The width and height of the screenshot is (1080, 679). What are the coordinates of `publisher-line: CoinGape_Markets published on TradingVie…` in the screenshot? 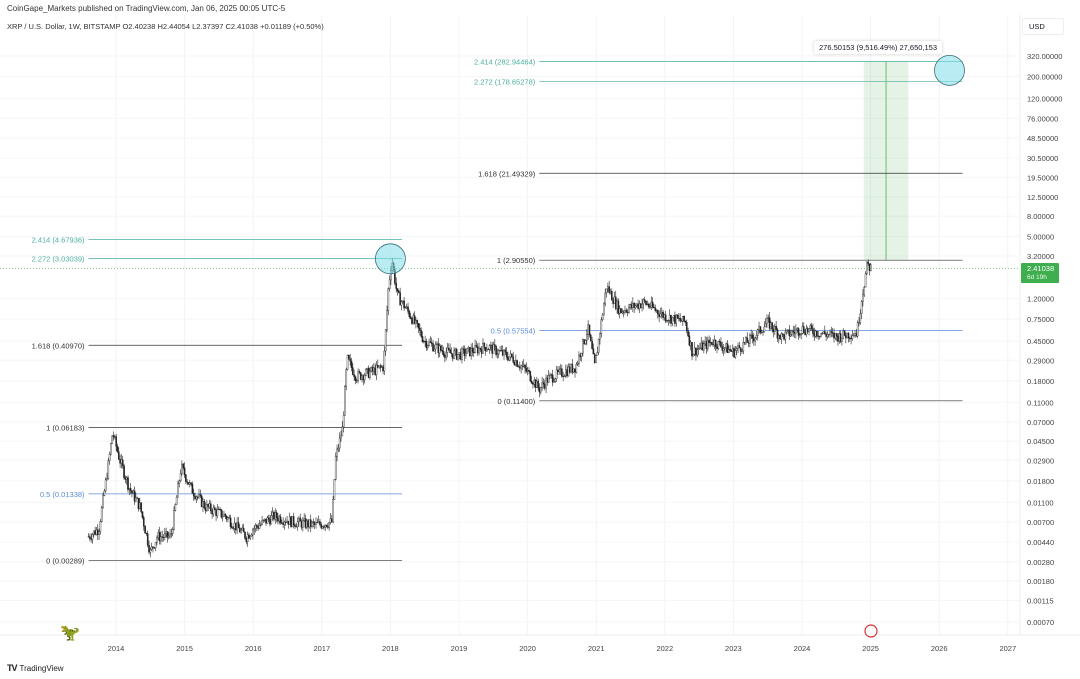 It's located at (146, 8).